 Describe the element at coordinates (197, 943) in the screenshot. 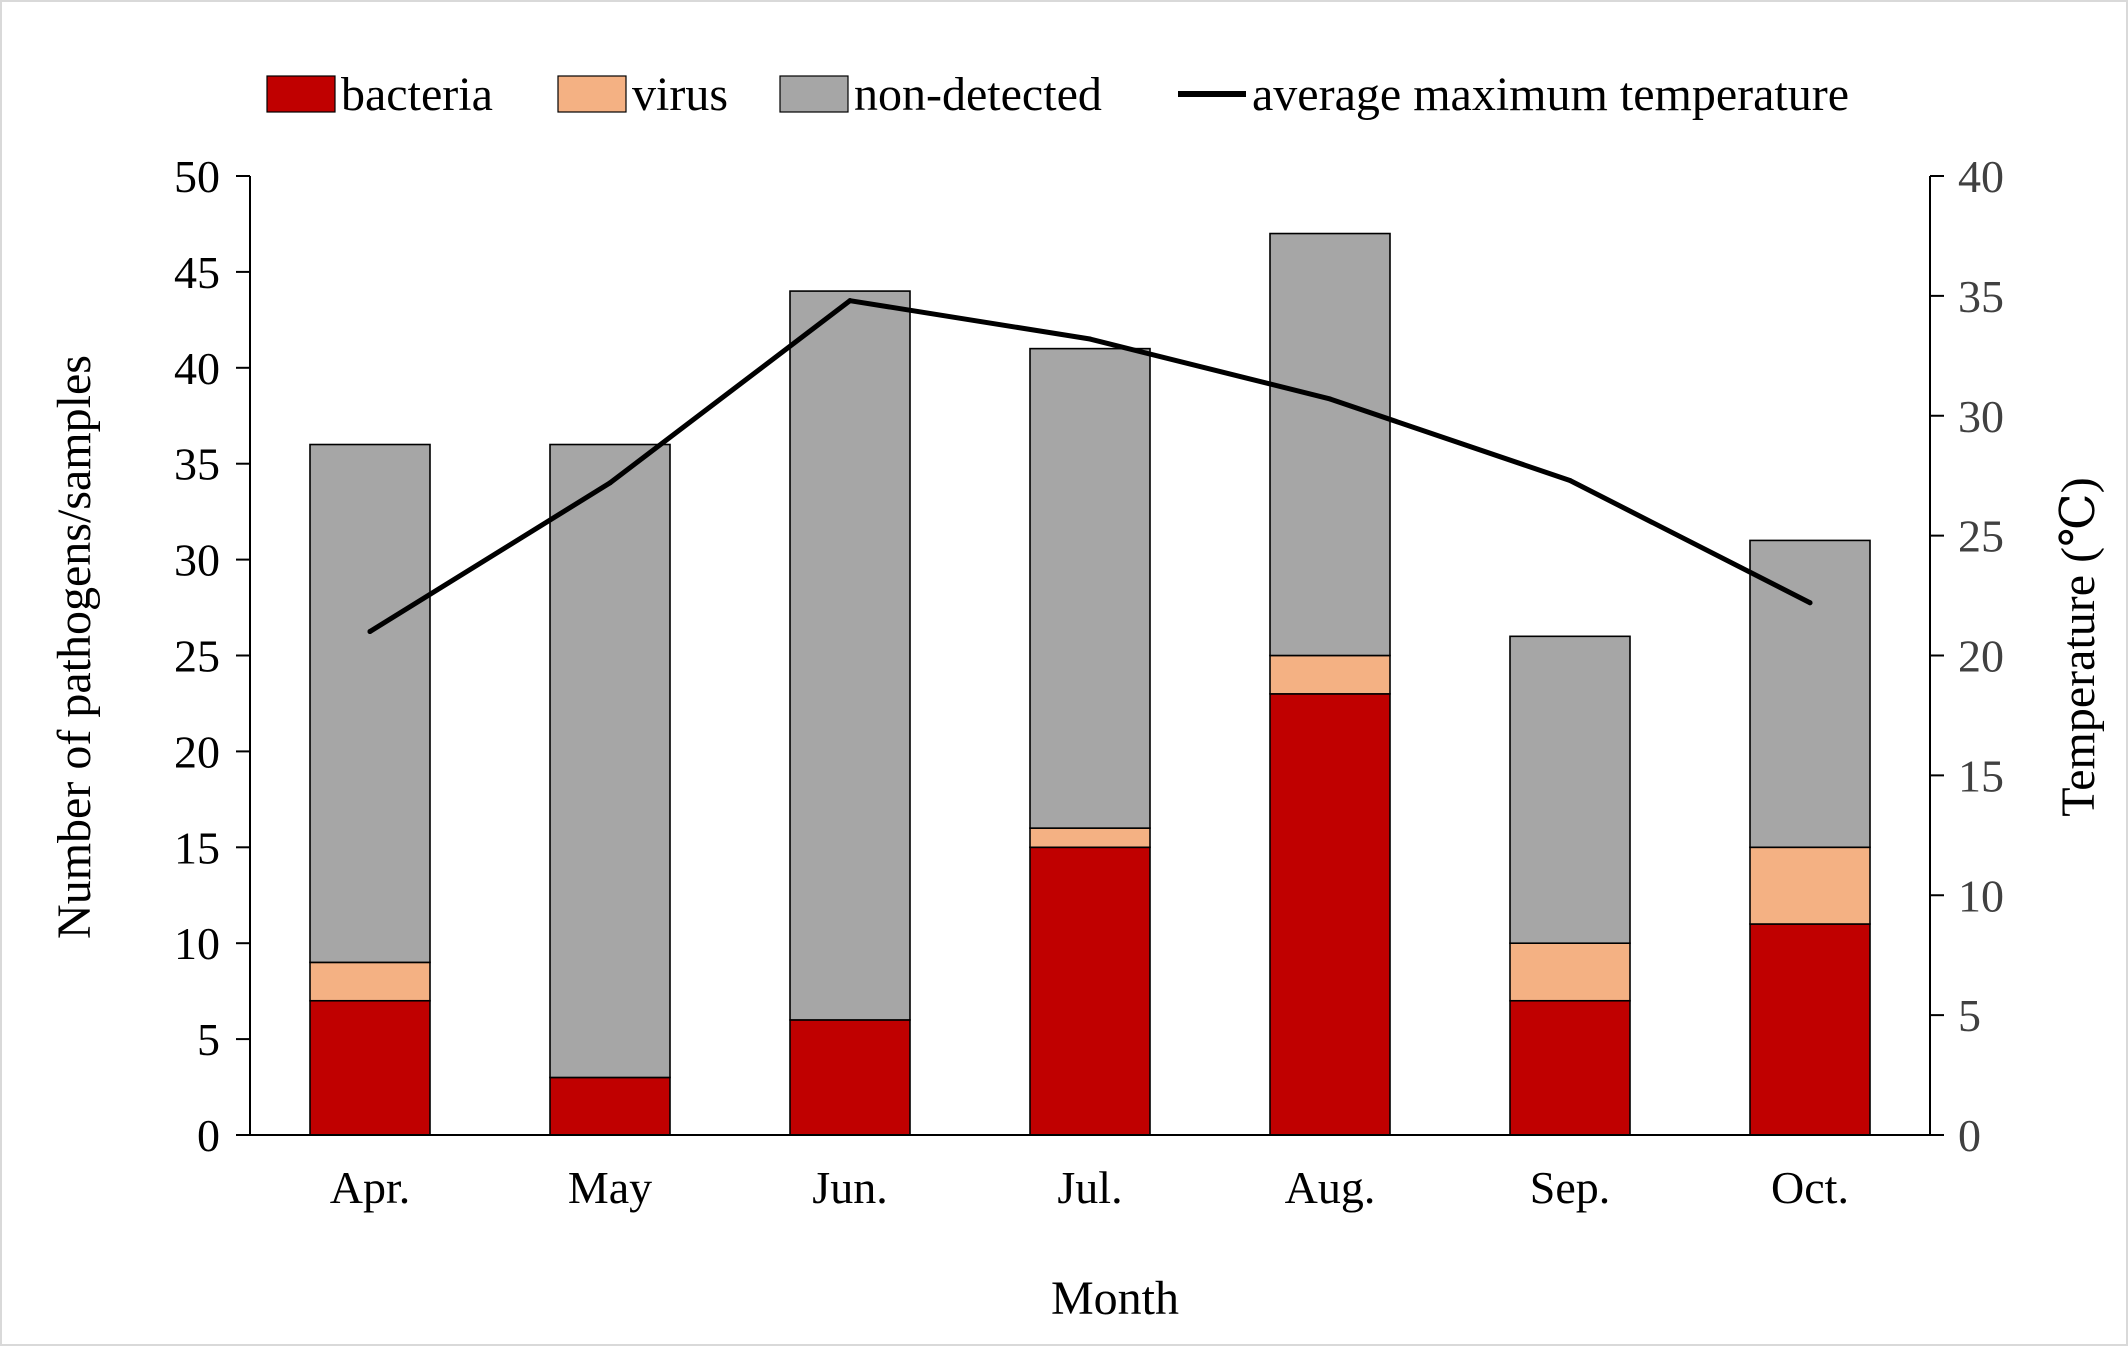

I see `left-tick-label: 10` at that location.